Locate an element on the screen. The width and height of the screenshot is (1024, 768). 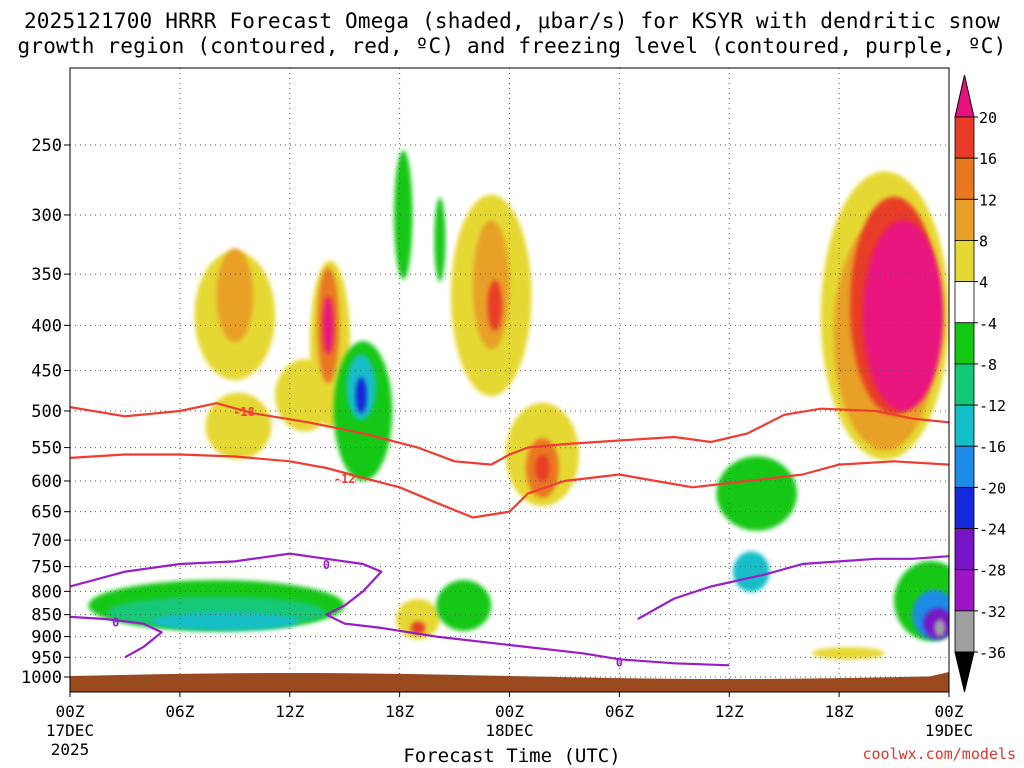
y-tick-label: 700 is located at coordinates (46, 541).